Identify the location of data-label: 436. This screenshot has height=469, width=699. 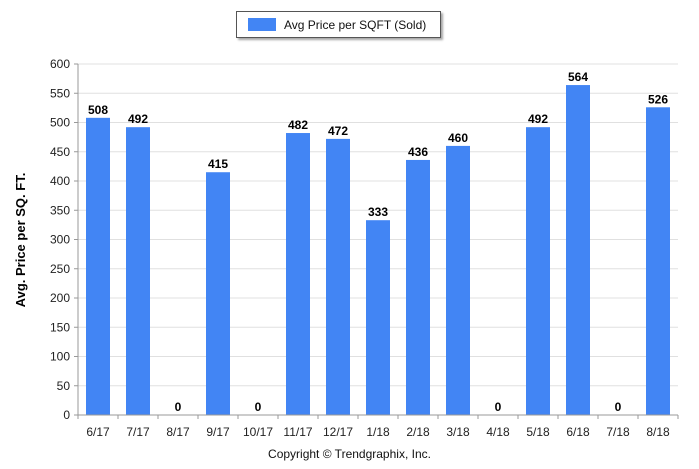
(418, 152).